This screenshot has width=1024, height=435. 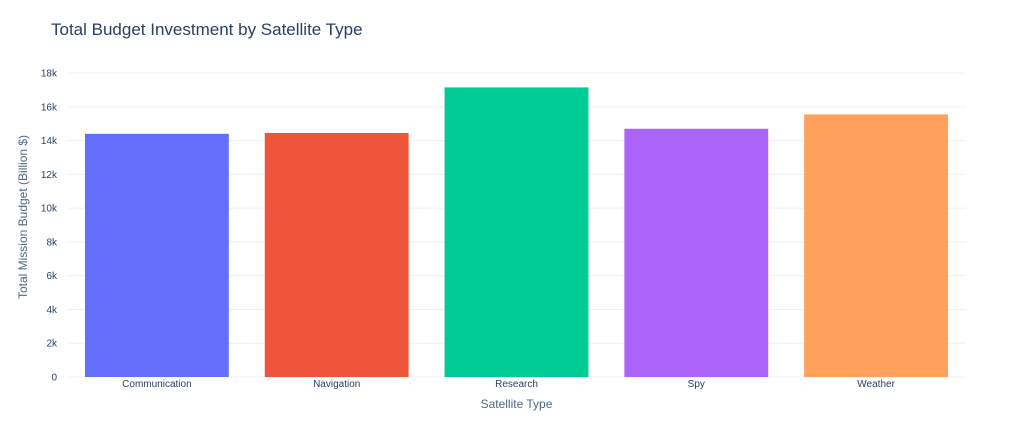 I want to click on y-tick-label: 4k, so click(x=52, y=310).